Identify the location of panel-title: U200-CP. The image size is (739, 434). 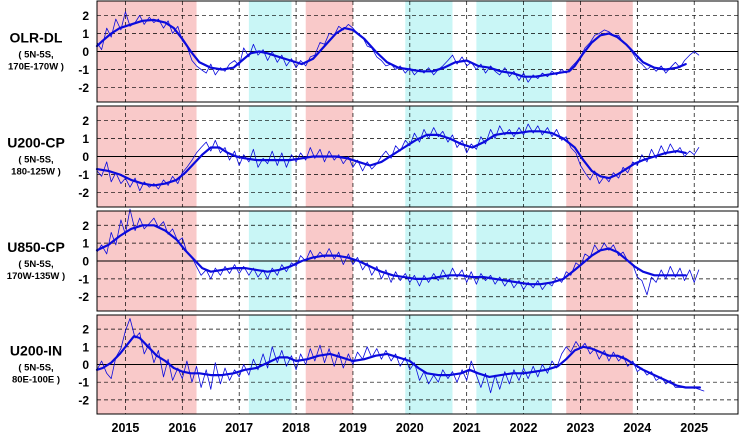
(36, 143).